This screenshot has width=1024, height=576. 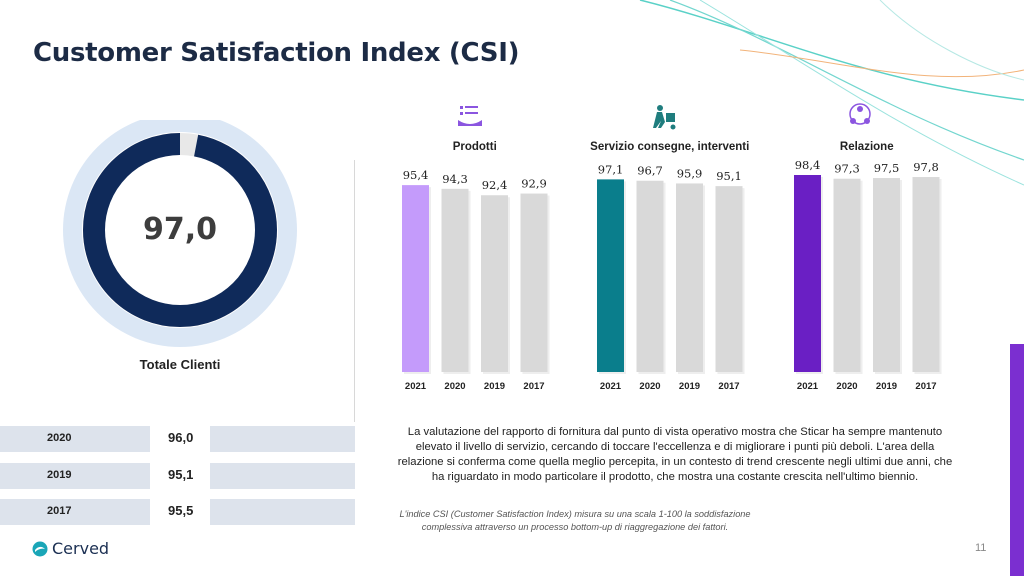 What do you see at coordinates (81, 548) in the screenshot?
I see `logo-text: Cerved` at bounding box center [81, 548].